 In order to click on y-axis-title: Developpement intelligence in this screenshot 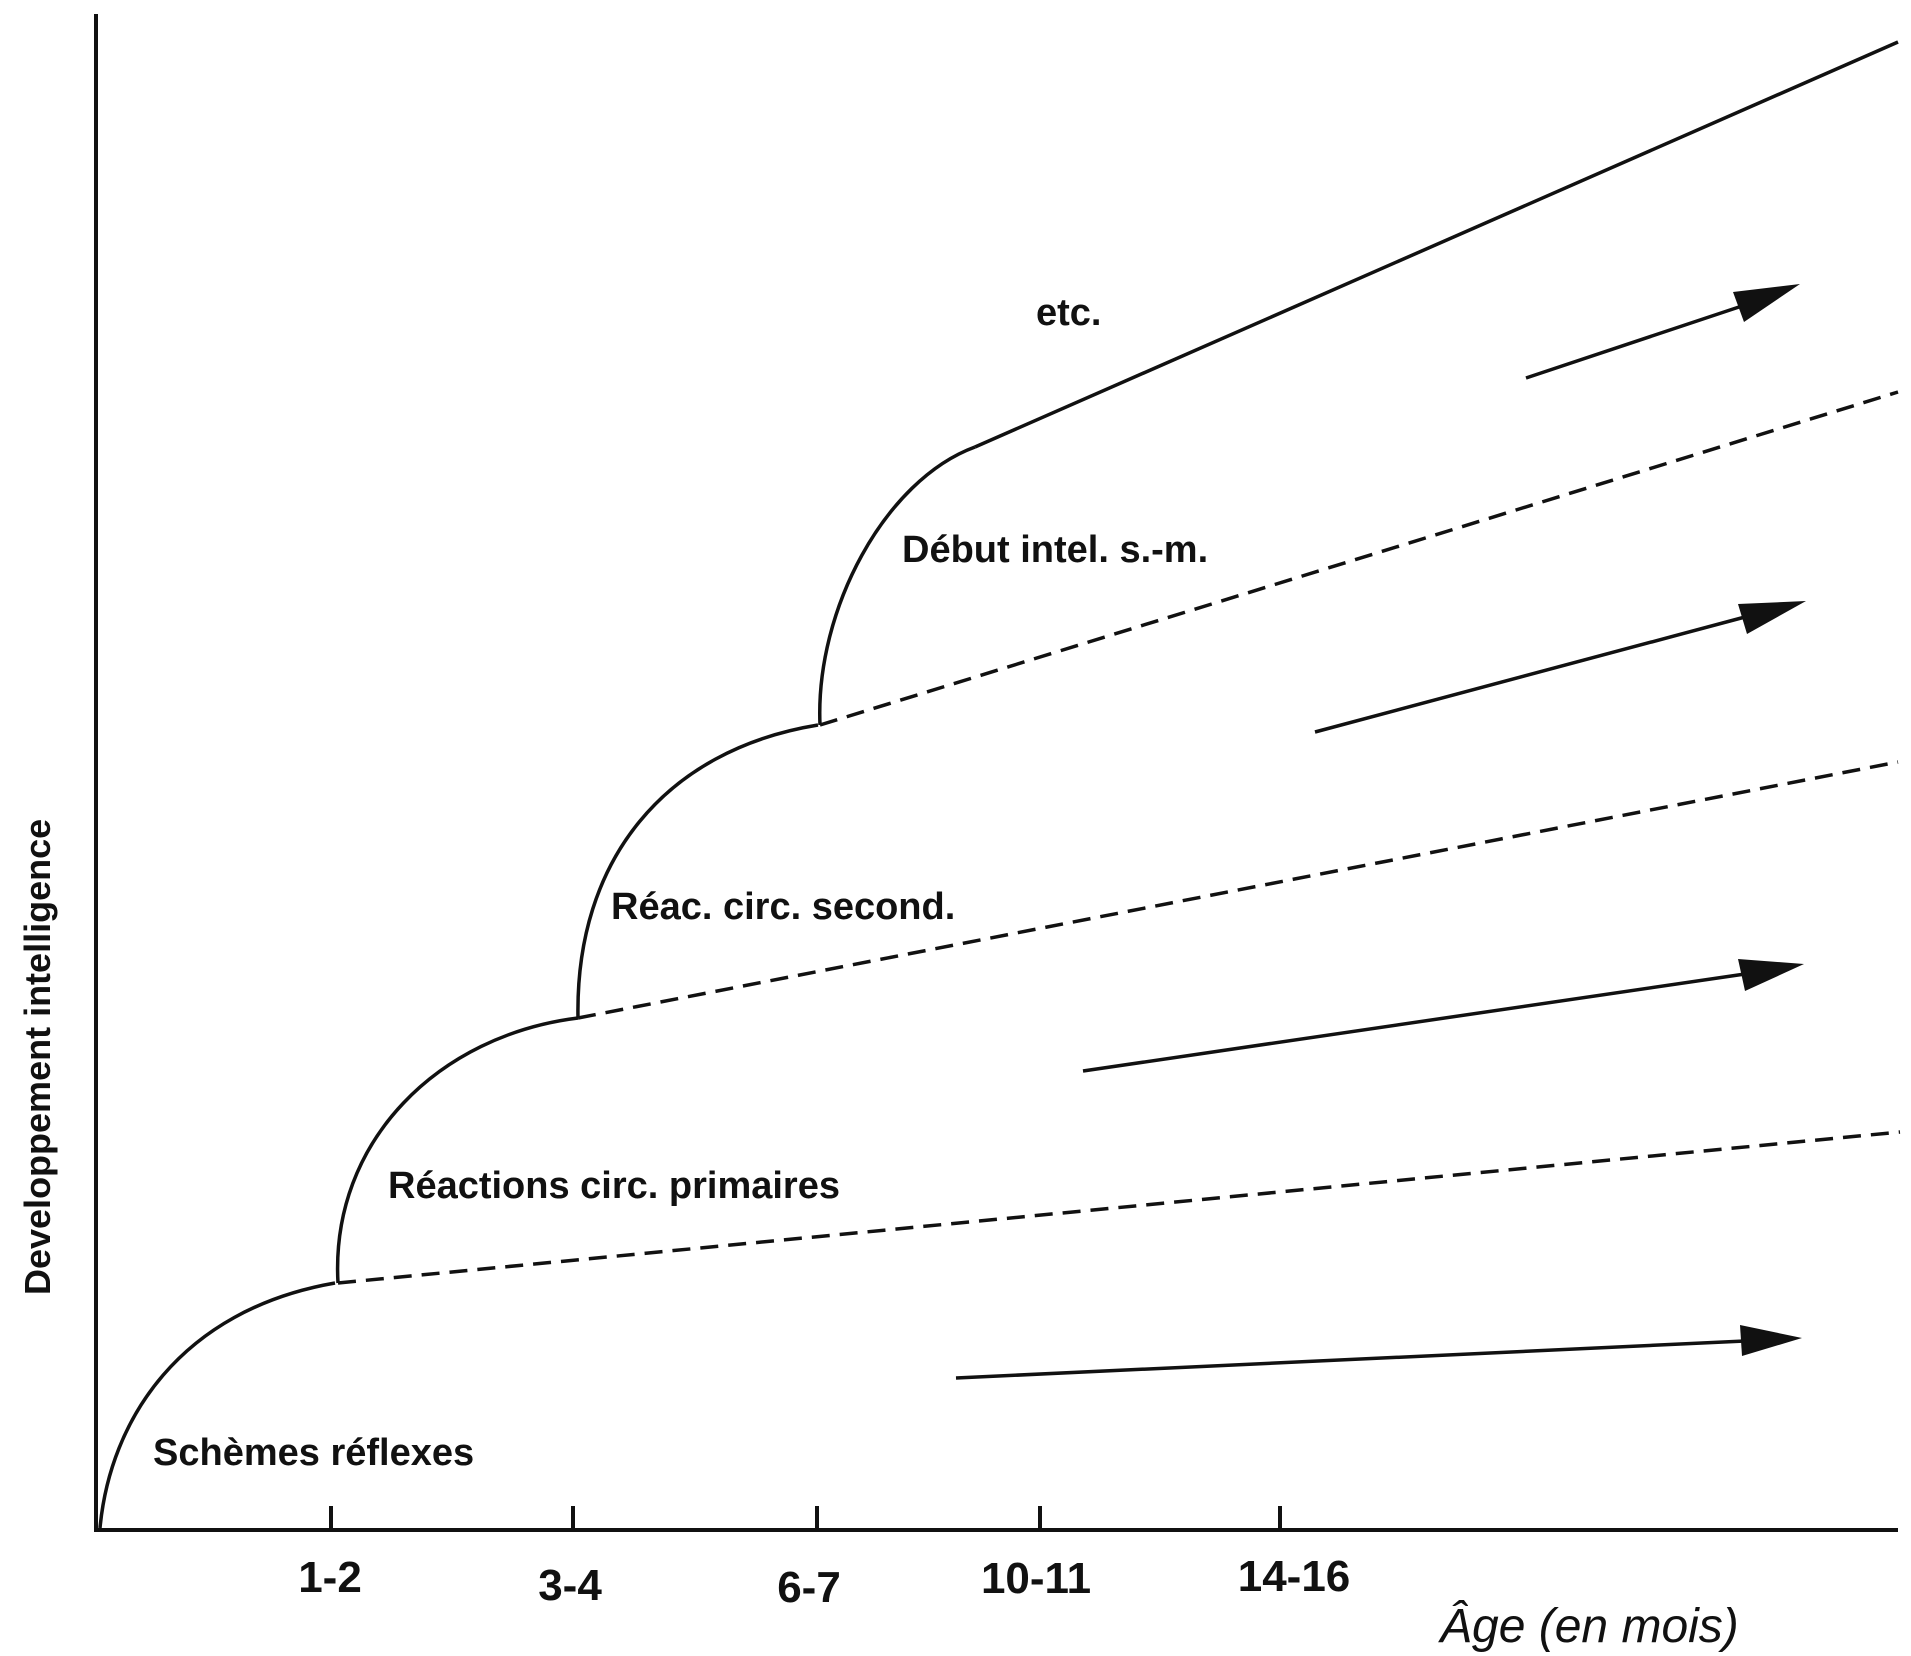, I will do `click(37, 1057)`.